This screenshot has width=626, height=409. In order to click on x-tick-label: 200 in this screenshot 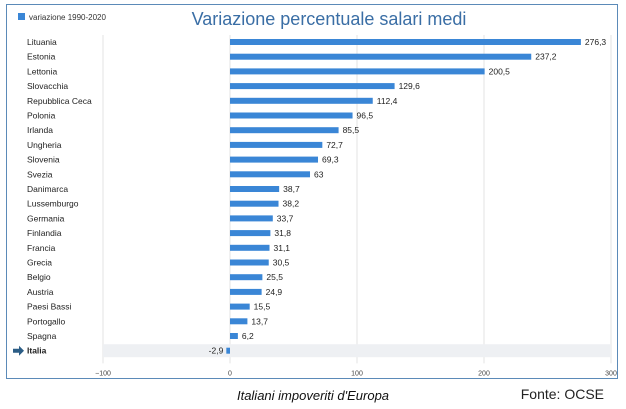, I will do `click(484, 373)`.